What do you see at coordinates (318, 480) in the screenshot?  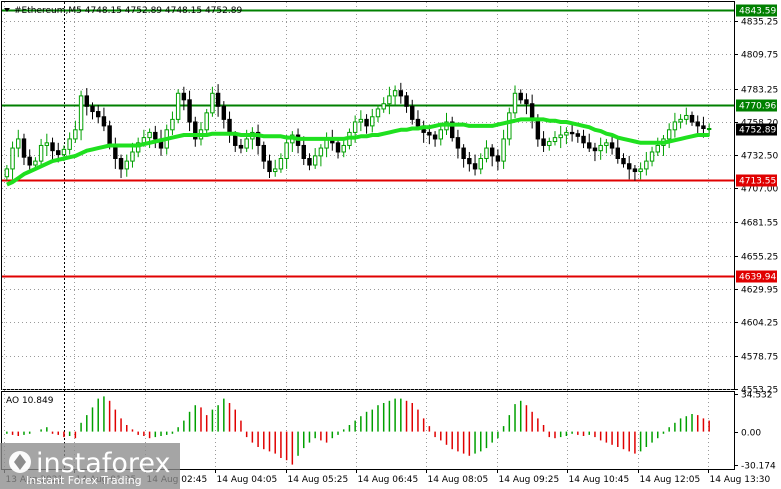 I see `time-tick-label: 14 Aug 05:25` at bounding box center [318, 480].